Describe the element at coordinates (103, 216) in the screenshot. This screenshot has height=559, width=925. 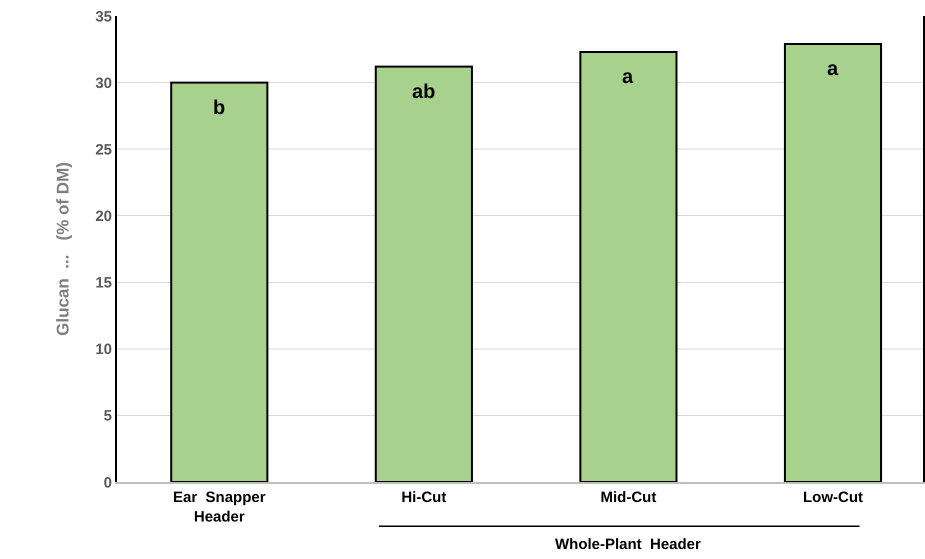
I see `y-tick-label: 20` at that location.